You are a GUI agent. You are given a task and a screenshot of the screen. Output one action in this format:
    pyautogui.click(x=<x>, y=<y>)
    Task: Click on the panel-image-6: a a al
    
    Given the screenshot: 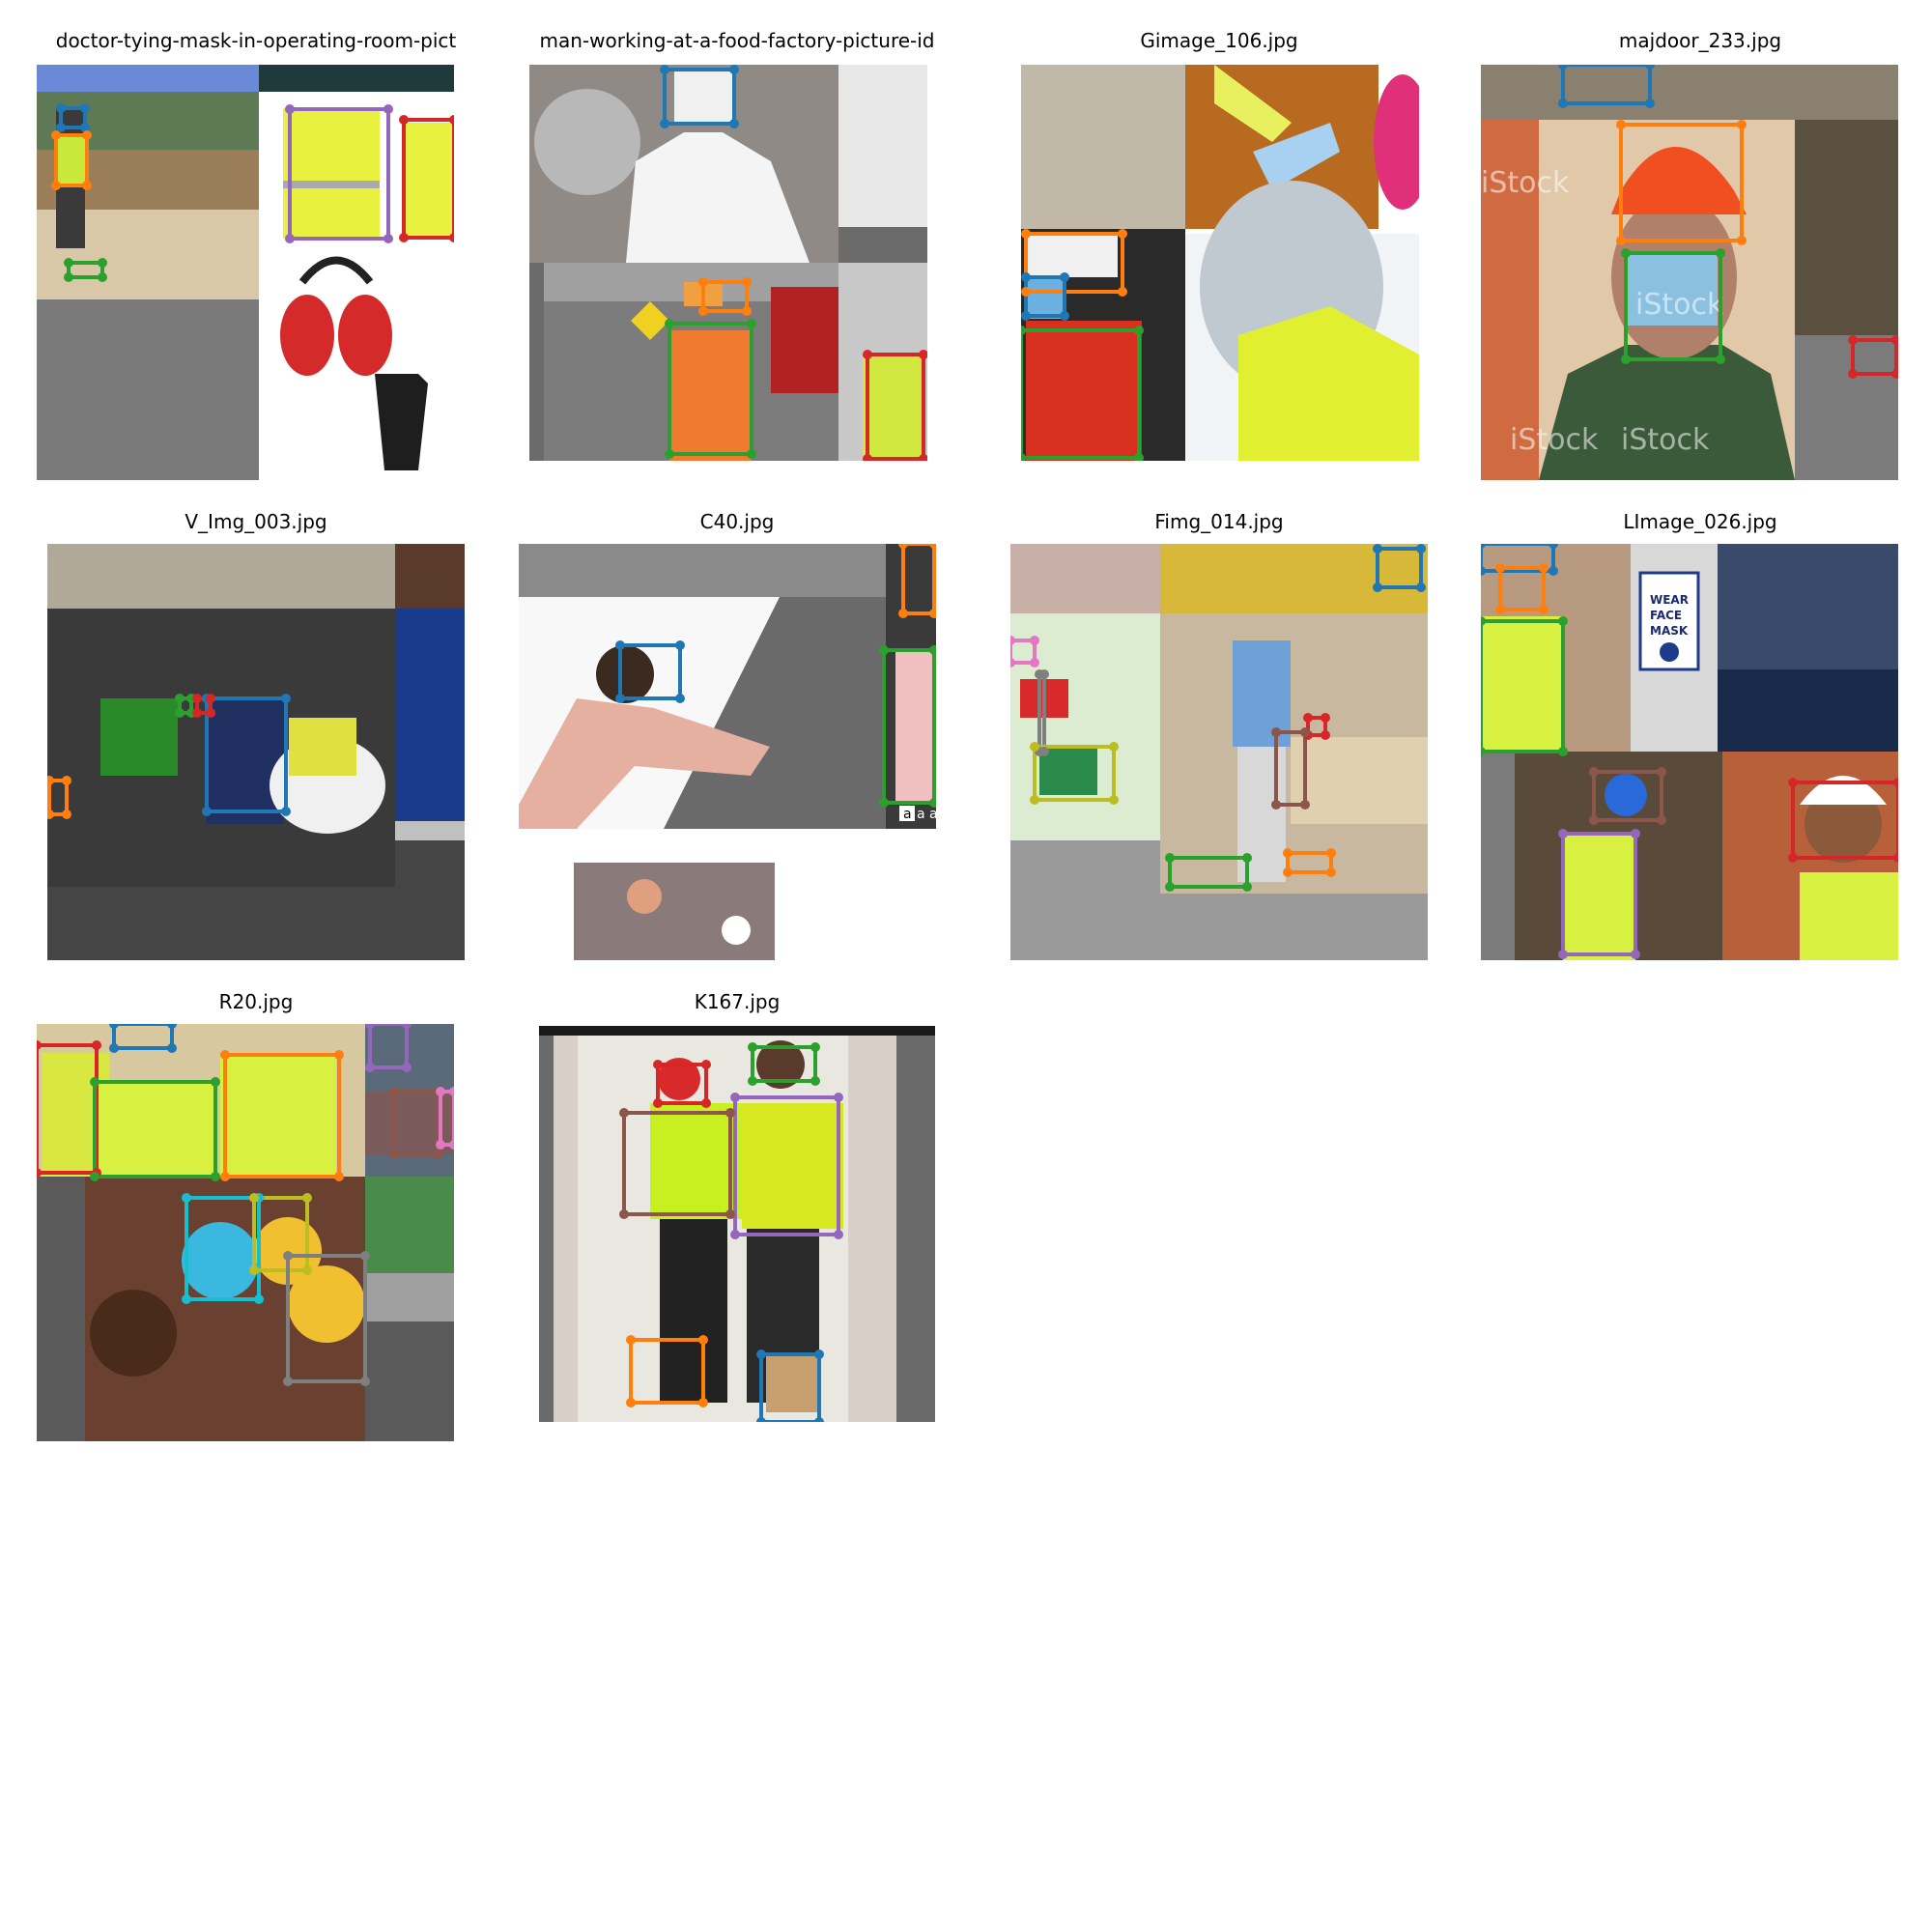 What is the action you would take?
    pyautogui.click(x=727, y=752)
    